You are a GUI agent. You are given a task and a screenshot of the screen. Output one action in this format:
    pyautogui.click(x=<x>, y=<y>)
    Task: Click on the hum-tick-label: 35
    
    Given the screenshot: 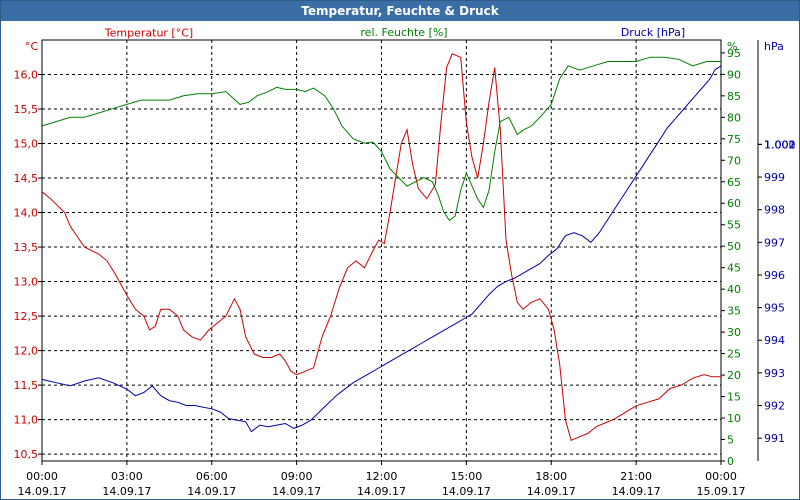 What is the action you would take?
    pyautogui.click(x=734, y=311)
    